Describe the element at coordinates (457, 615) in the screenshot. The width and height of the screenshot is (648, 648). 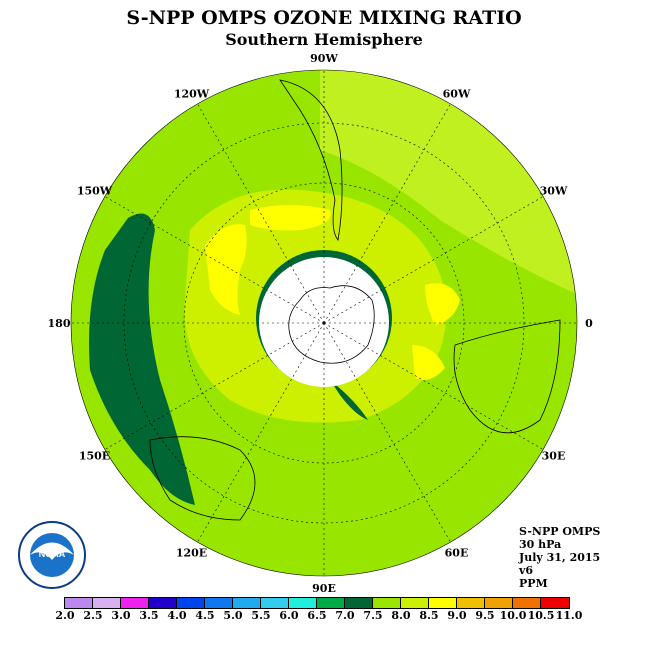
I see `color-legend-tick: 9.0` at that location.